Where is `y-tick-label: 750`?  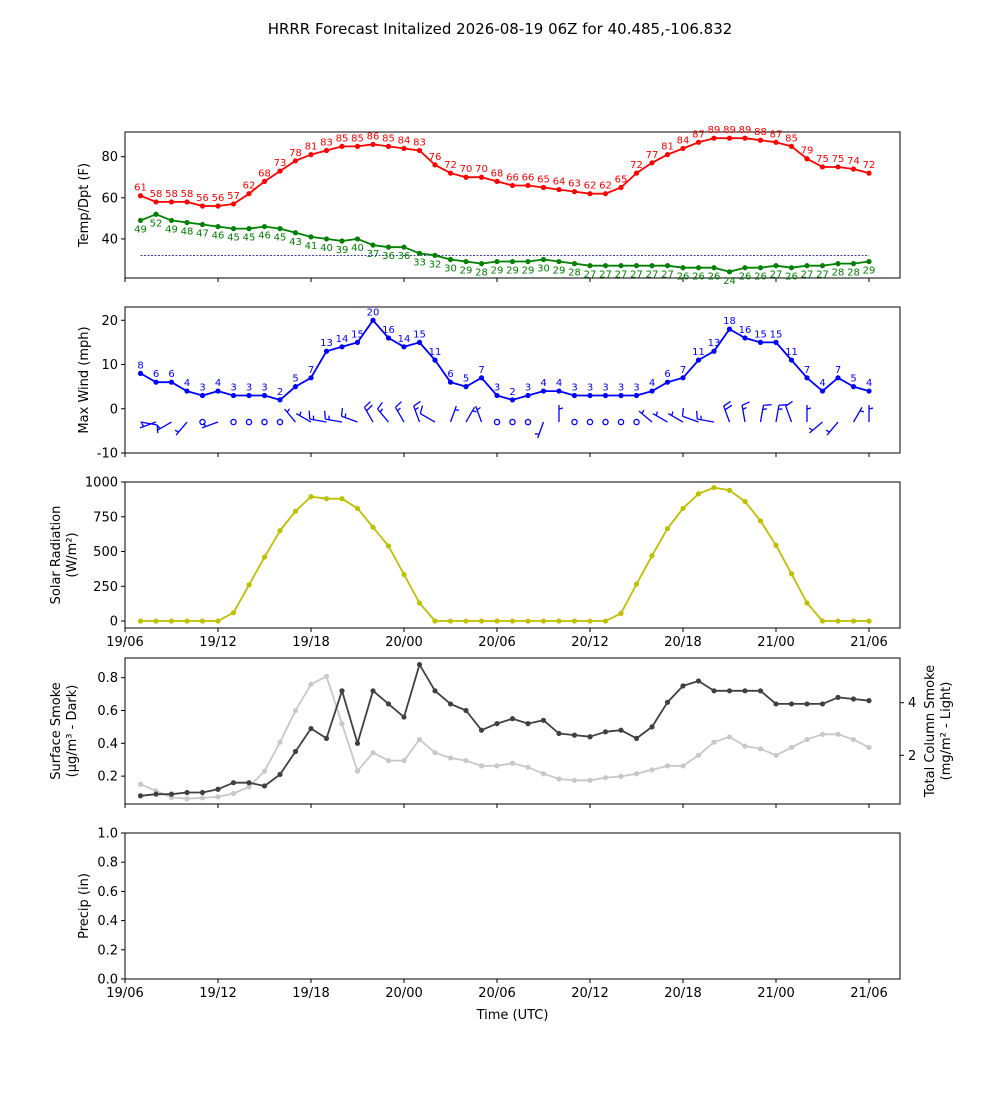 y-tick-label: 750 is located at coordinates (105, 517).